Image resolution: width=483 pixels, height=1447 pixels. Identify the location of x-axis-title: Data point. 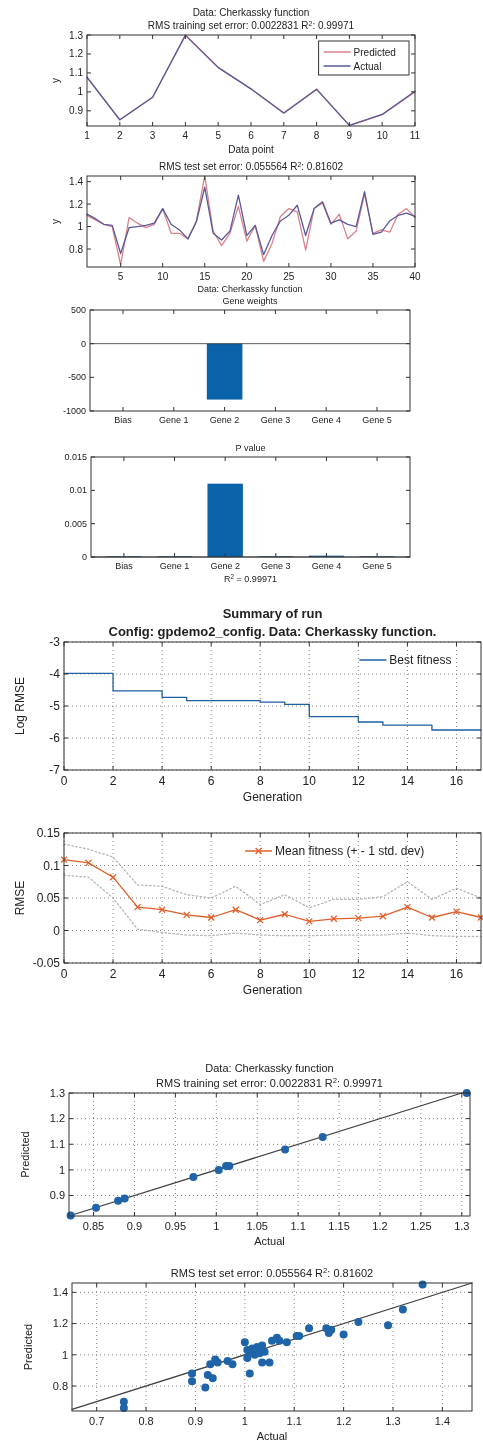
(251, 149).